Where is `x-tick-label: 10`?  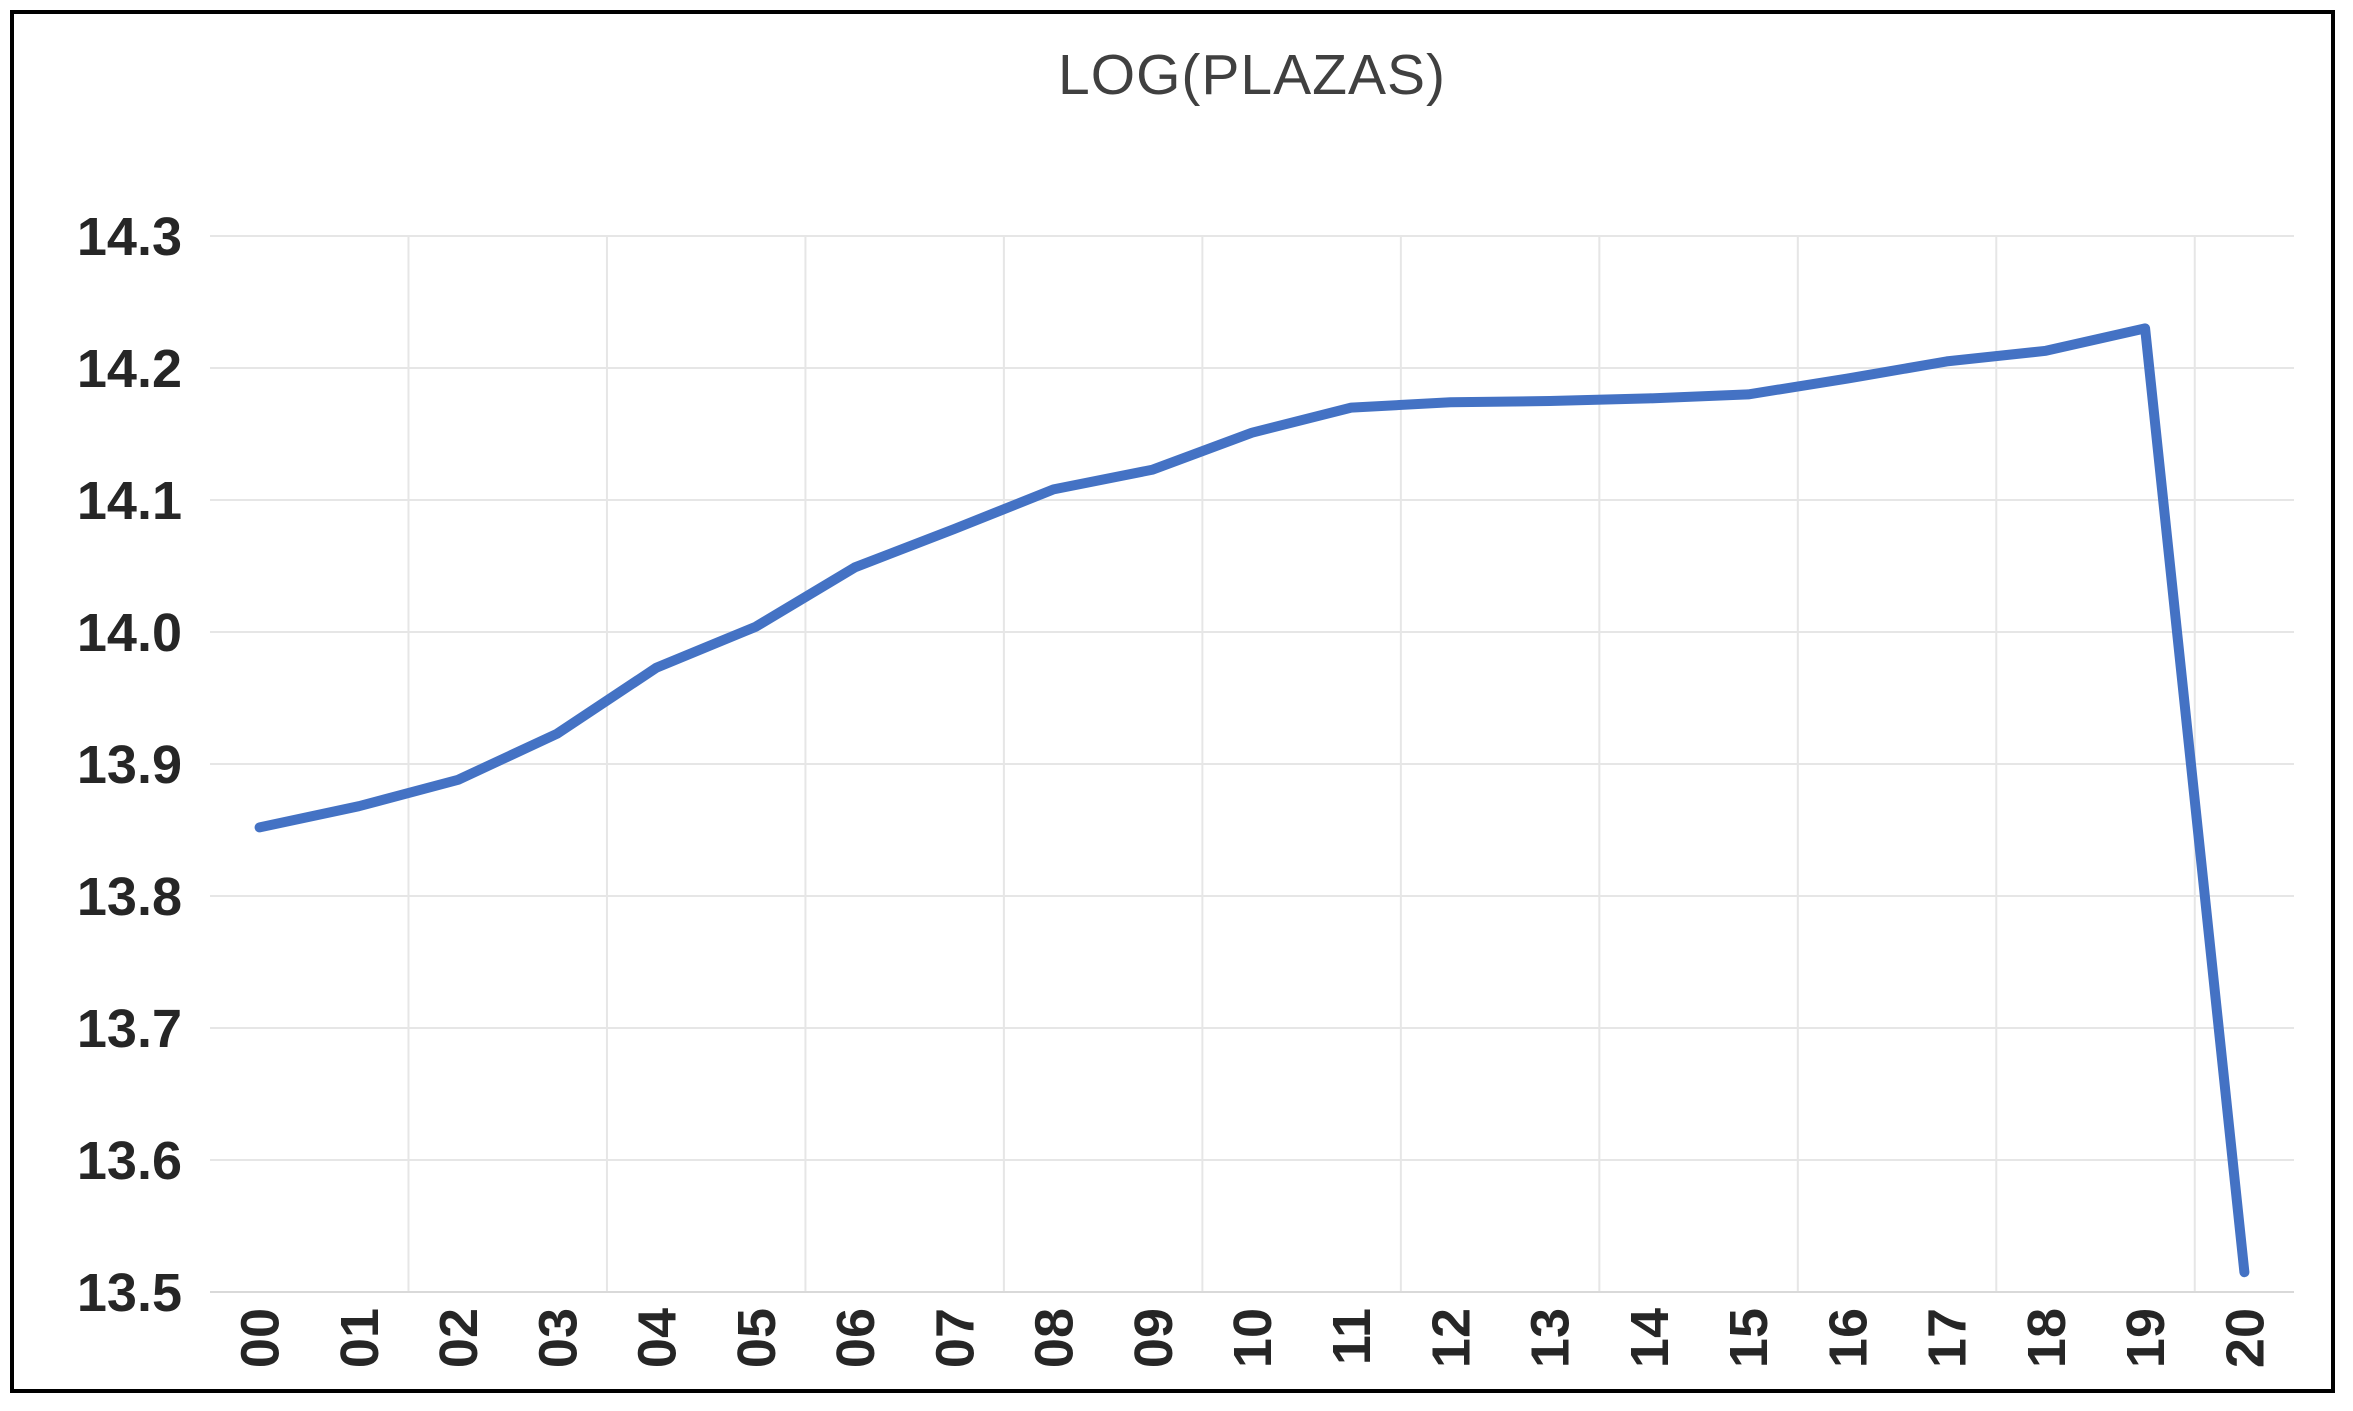 x-tick-label: 10 is located at coordinates (1253, 1338).